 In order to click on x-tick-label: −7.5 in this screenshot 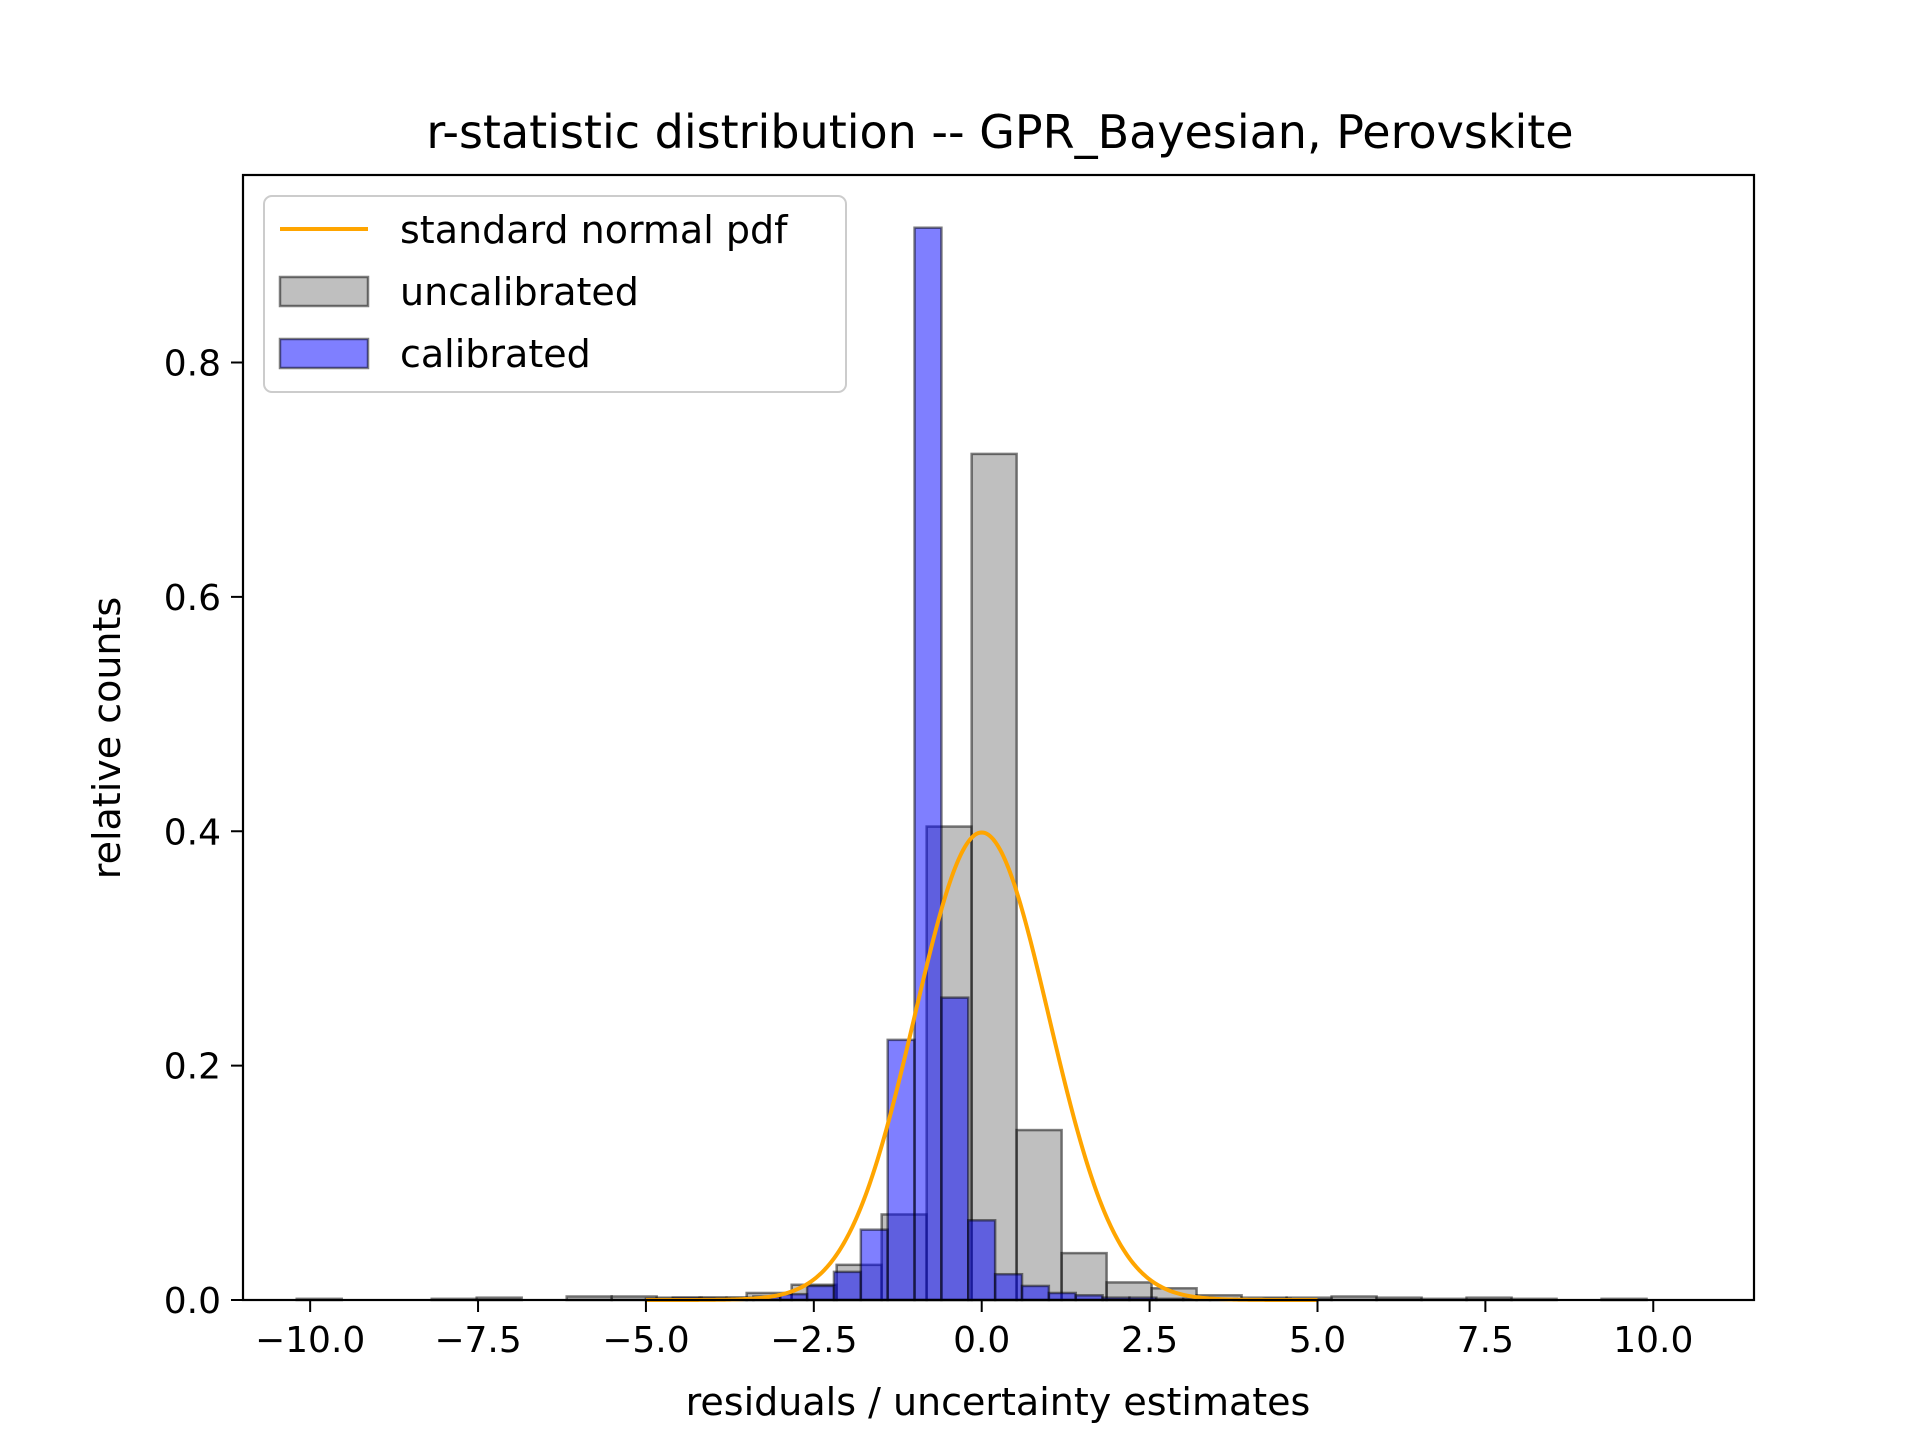, I will do `click(477, 1340)`.